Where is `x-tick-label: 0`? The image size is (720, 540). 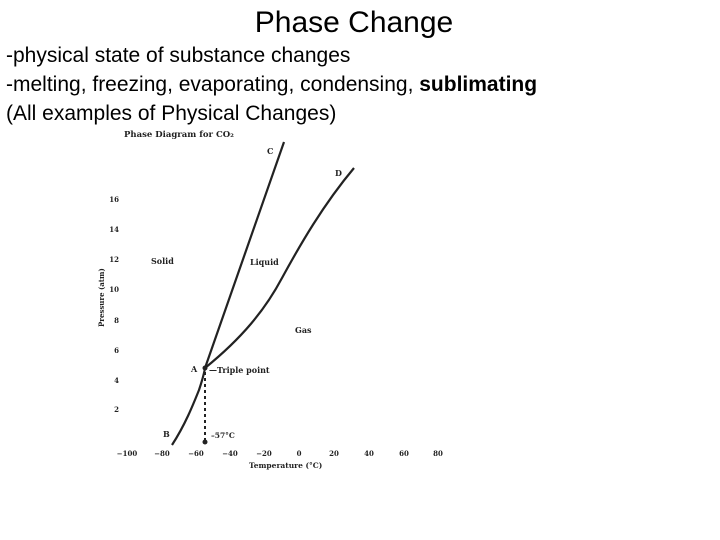
x-tick-label: 0 is located at coordinates (299, 453).